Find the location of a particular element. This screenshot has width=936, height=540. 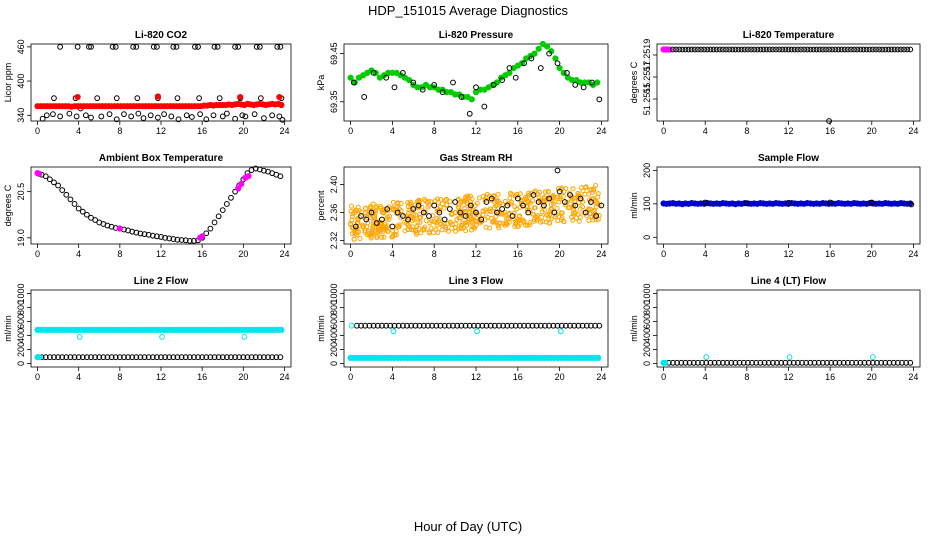

series-outlier is located at coordinates (829, 121).